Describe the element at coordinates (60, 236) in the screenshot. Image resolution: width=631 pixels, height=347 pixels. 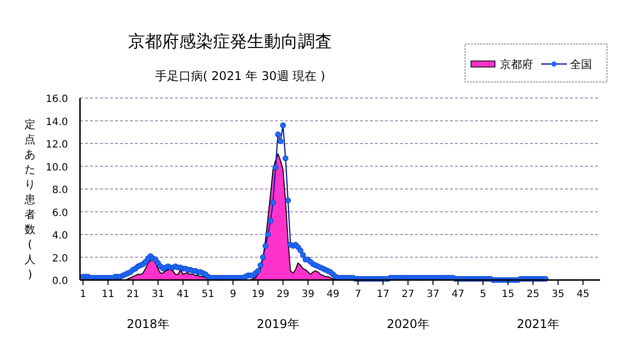
I see `ytick: 4.0` at that location.